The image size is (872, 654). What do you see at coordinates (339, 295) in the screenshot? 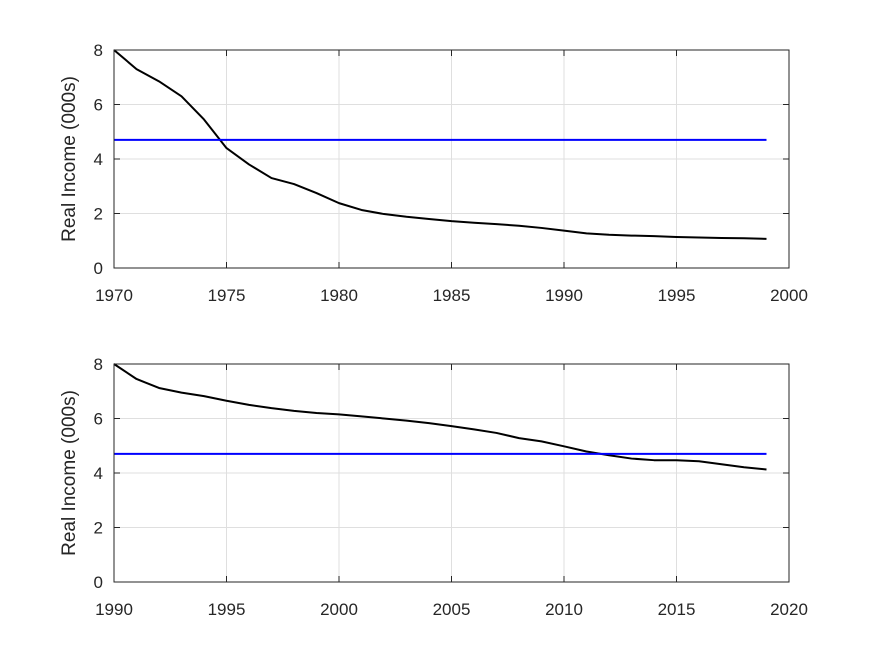
I see `x-tick-label: 1980` at bounding box center [339, 295].